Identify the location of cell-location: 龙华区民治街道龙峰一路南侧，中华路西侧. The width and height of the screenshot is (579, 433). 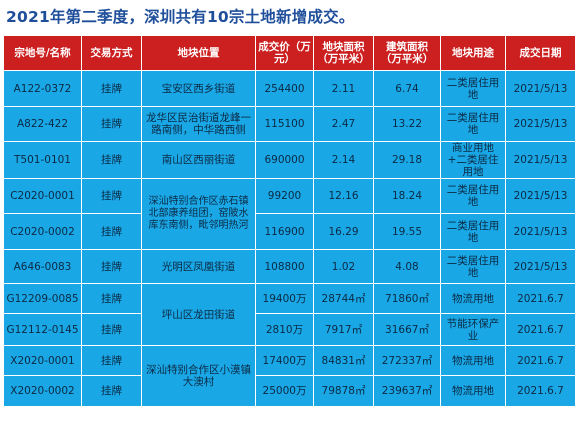
(198, 124).